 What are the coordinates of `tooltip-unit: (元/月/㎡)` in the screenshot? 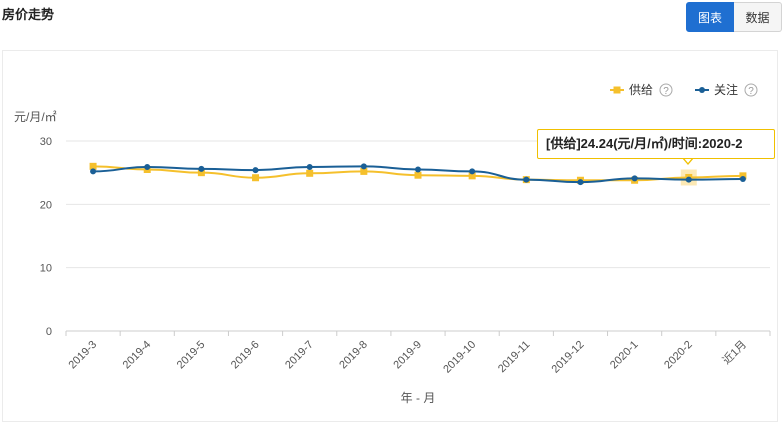 It's located at (641, 143).